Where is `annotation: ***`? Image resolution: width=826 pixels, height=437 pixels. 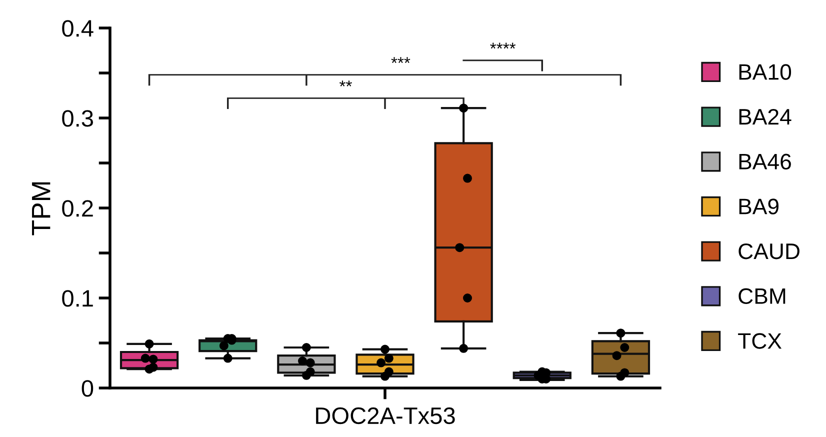
annotation: *** is located at coordinates (400, 60).